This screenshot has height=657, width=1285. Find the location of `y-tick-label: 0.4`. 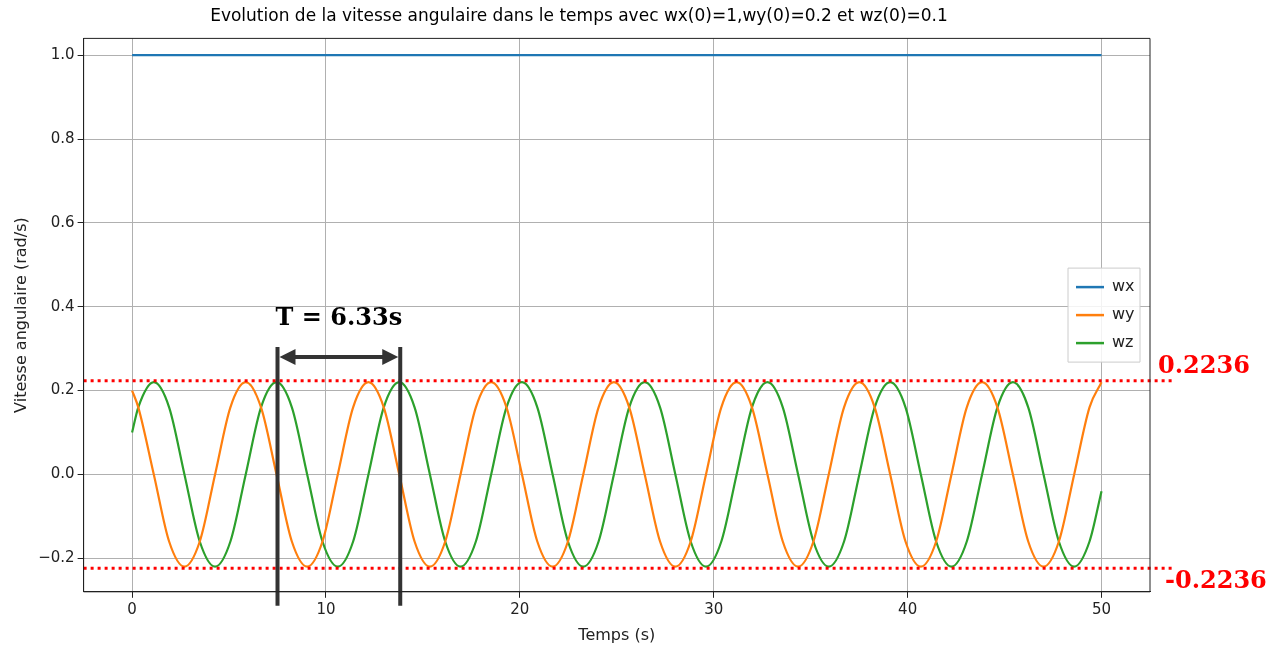

y-tick-label: 0.4 is located at coordinates (62, 305).